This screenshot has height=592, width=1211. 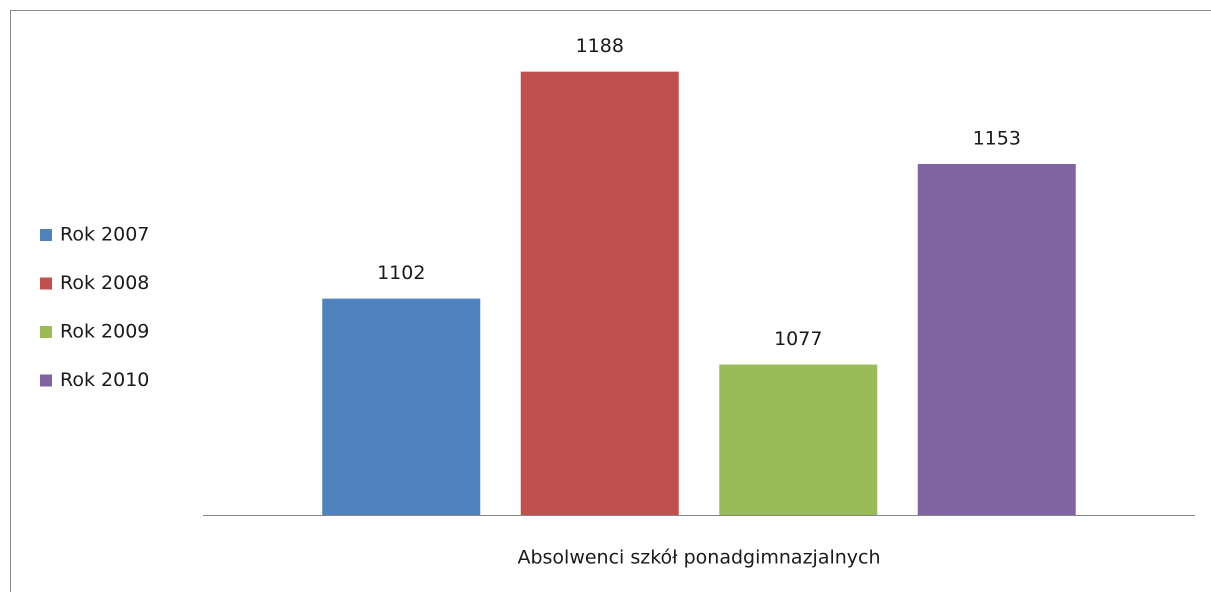 What do you see at coordinates (600, 46) in the screenshot?
I see `data-label: 1188` at bounding box center [600, 46].